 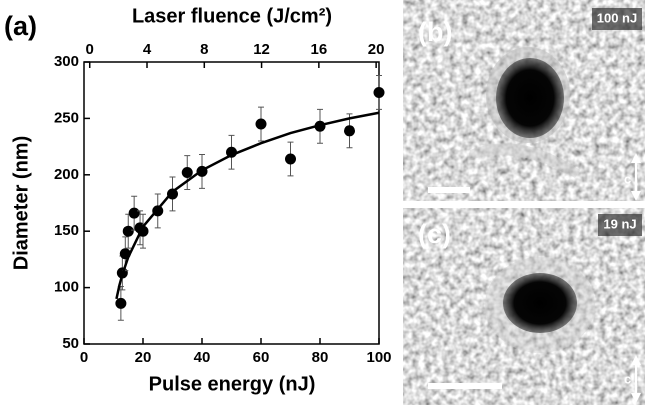 I want to click on x-tick-label: 60, so click(x=261, y=357).